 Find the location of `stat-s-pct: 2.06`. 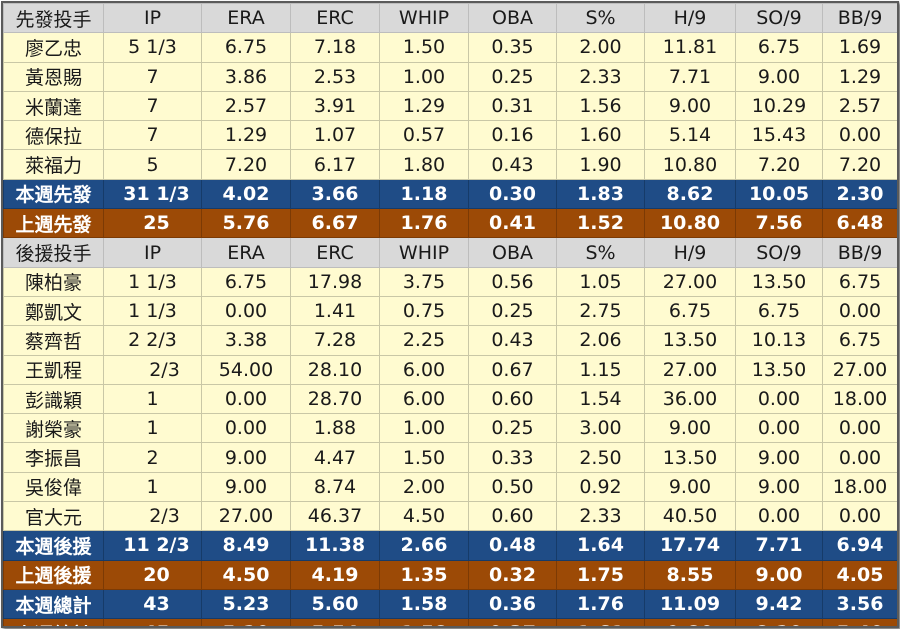

stat-s-pct: 2.06 is located at coordinates (600, 340).